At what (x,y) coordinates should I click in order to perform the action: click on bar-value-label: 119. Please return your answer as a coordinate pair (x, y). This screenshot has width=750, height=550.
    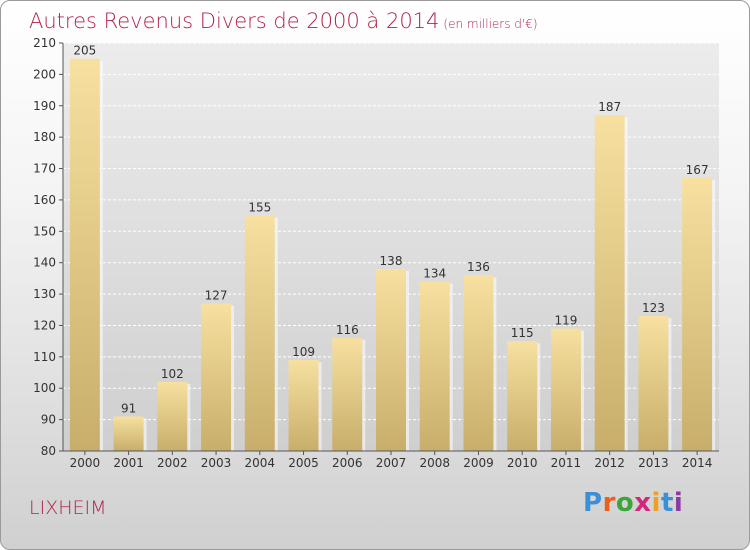
    Looking at the image, I should click on (565, 321).